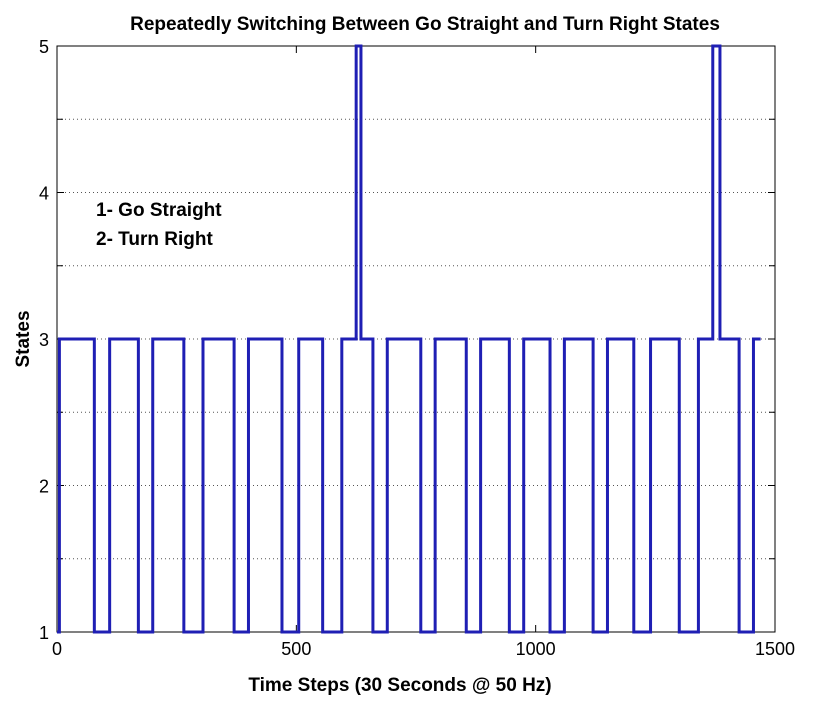 This screenshot has height=704, width=823. Describe the element at coordinates (154, 239) in the screenshot. I see `annotation-turn-right: 2- Turn Right` at that location.